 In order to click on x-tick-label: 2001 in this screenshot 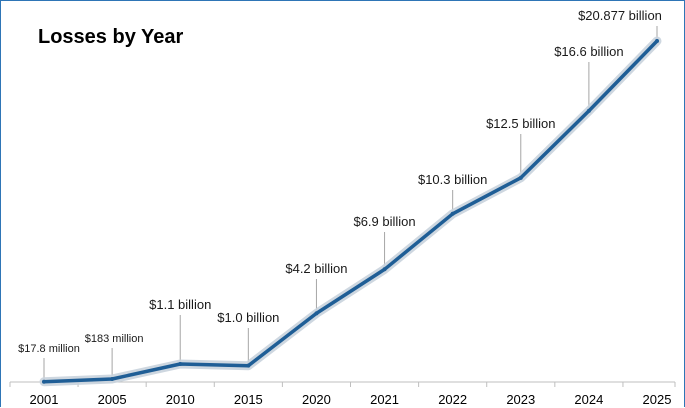, I will do `click(44, 399)`.